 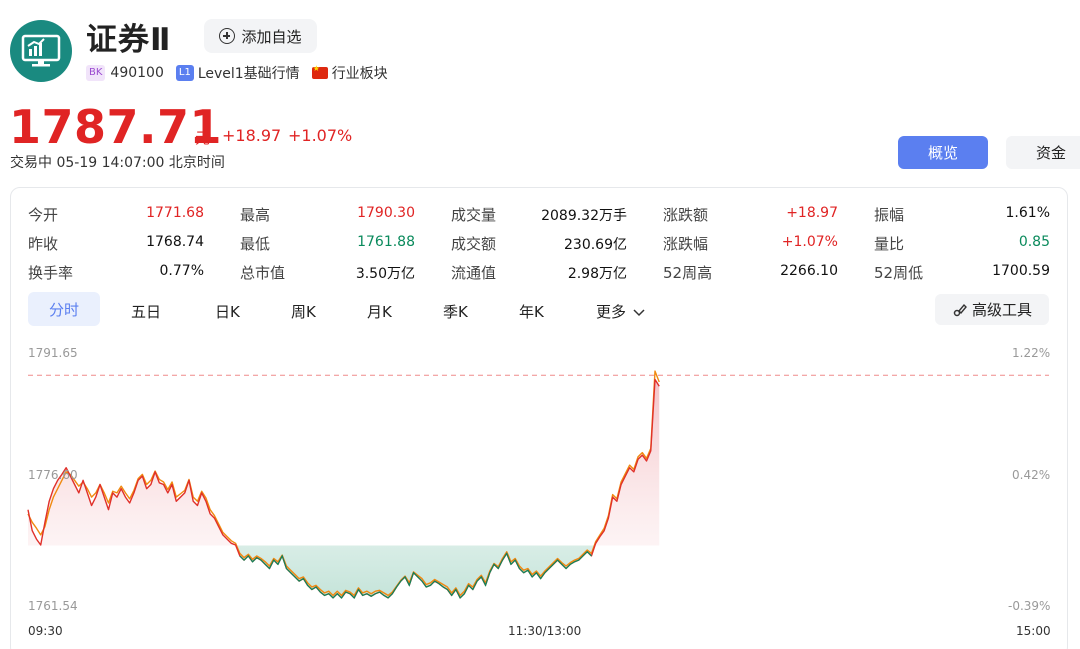 I want to click on y-right-tick-bottom: -0.39%, so click(x=1029, y=606).